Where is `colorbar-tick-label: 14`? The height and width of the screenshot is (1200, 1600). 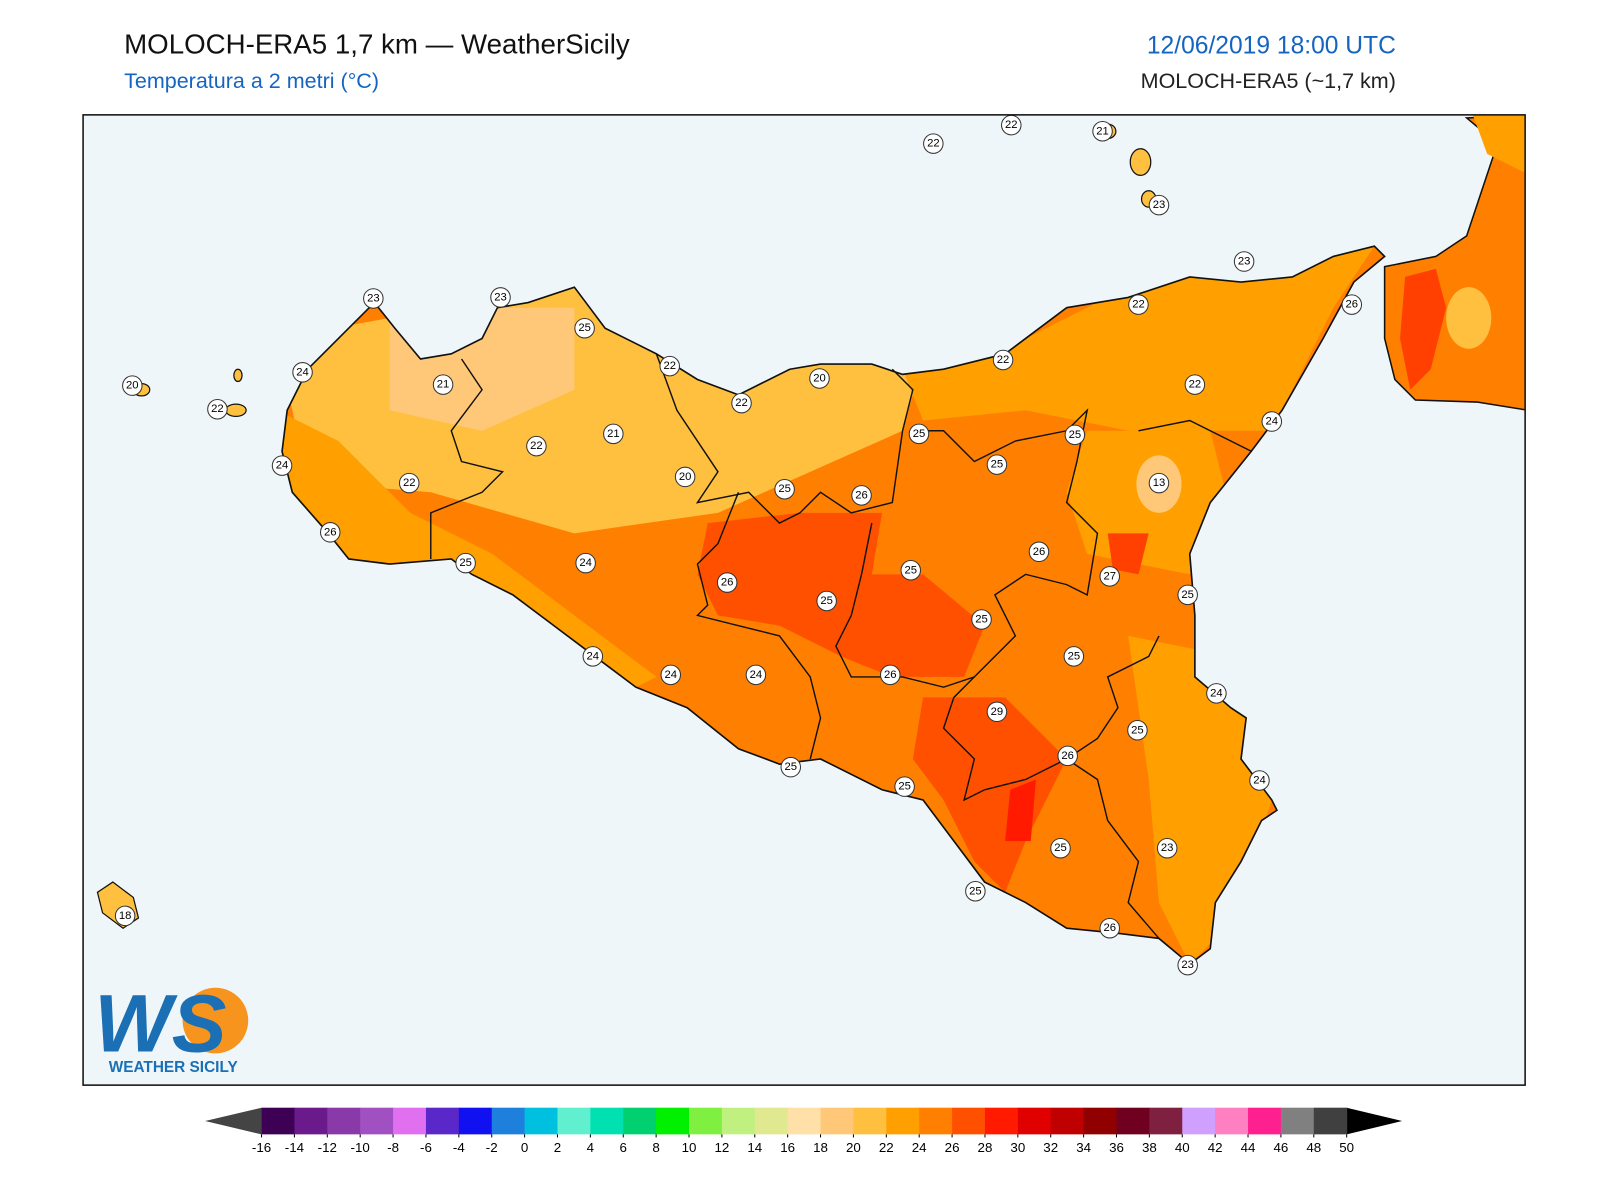 colorbar-tick-label: 14 is located at coordinates (754, 1147).